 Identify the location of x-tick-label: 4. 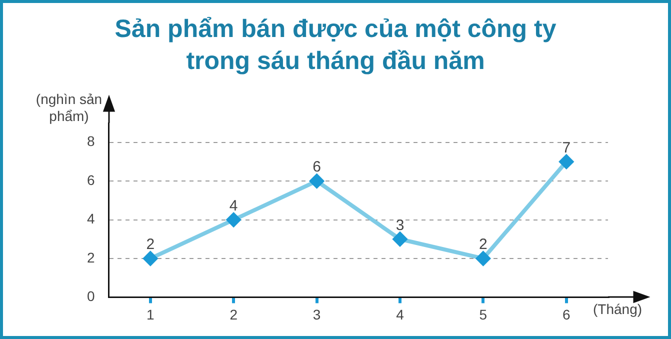
(400, 314).